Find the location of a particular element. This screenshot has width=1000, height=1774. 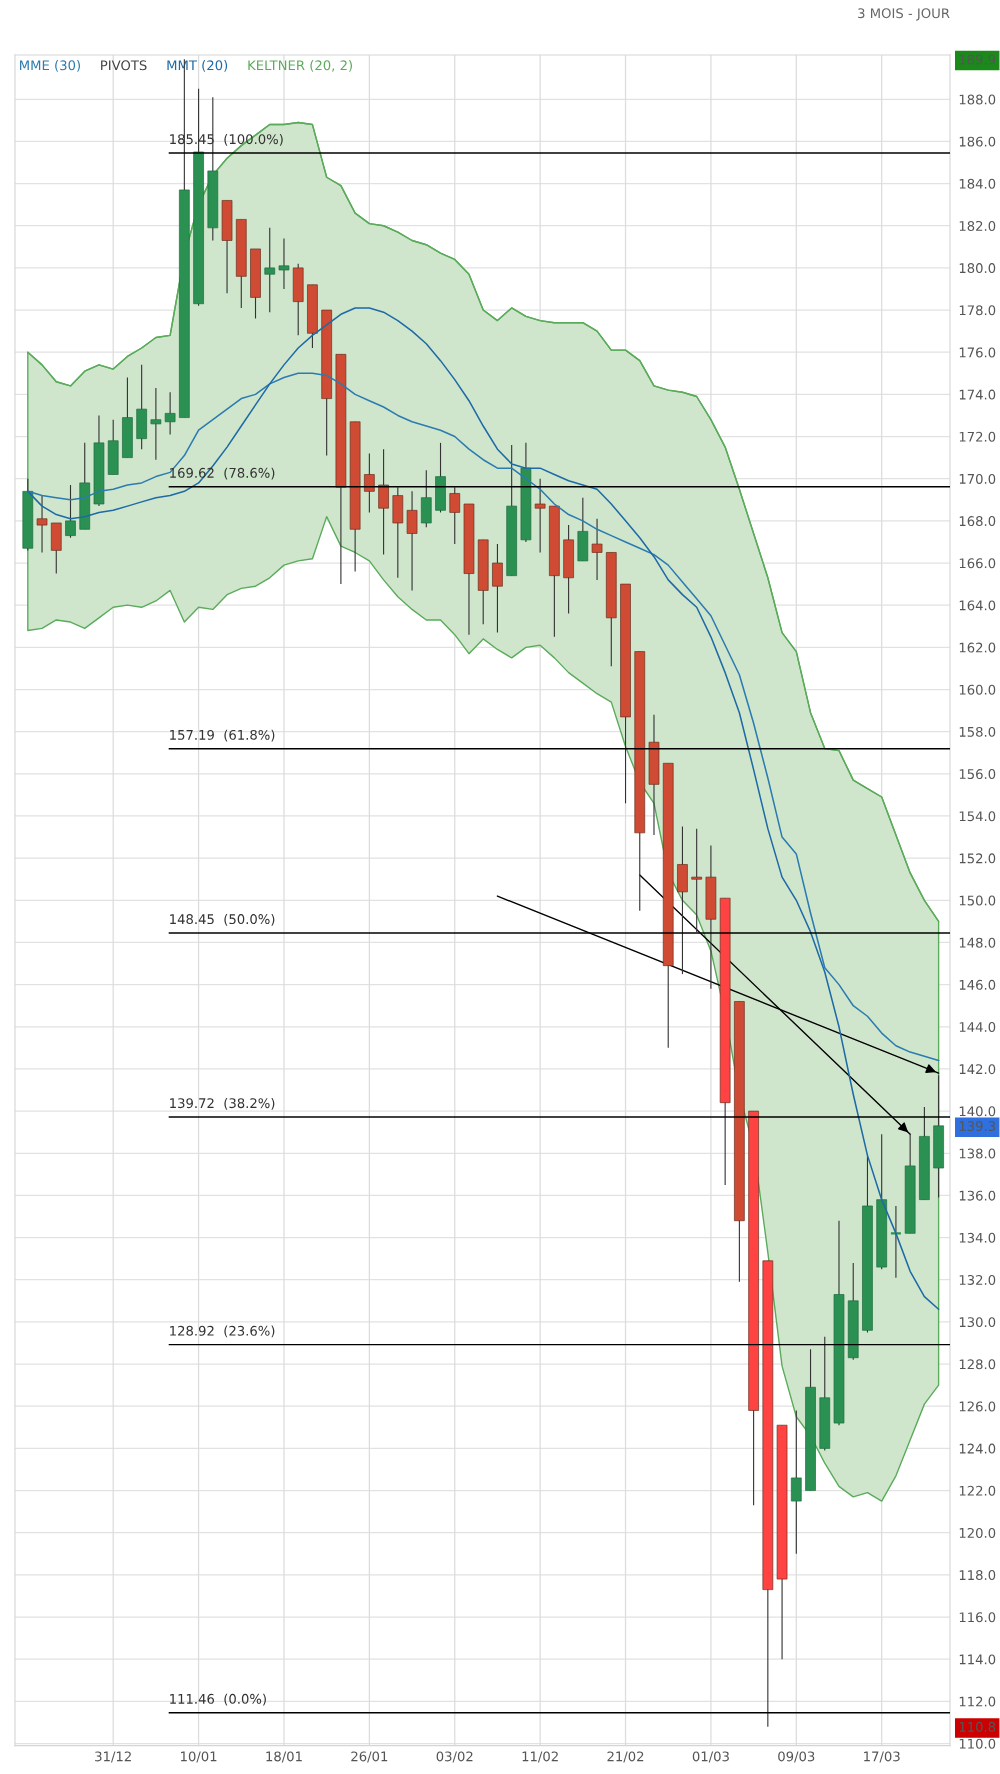

y-tick-label: 120.0 is located at coordinates (977, 1532).